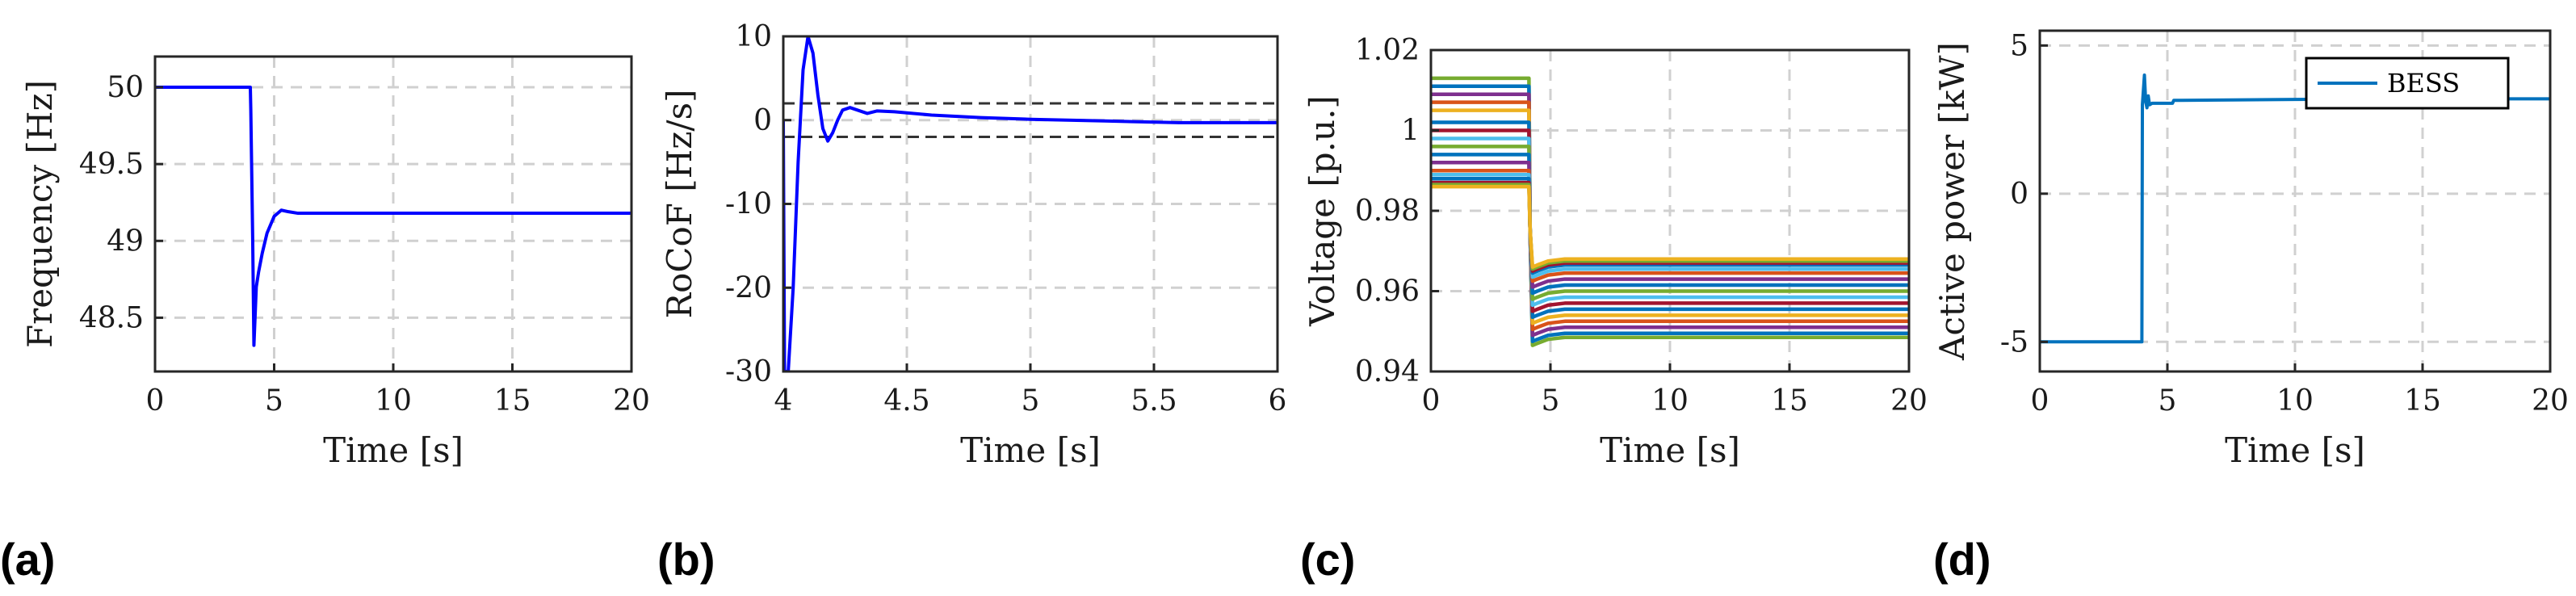 This screenshot has width=2576, height=596. What do you see at coordinates (1387, 291) in the screenshot?
I see `y-tick-label: 0.96` at bounding box center [1387, 291].